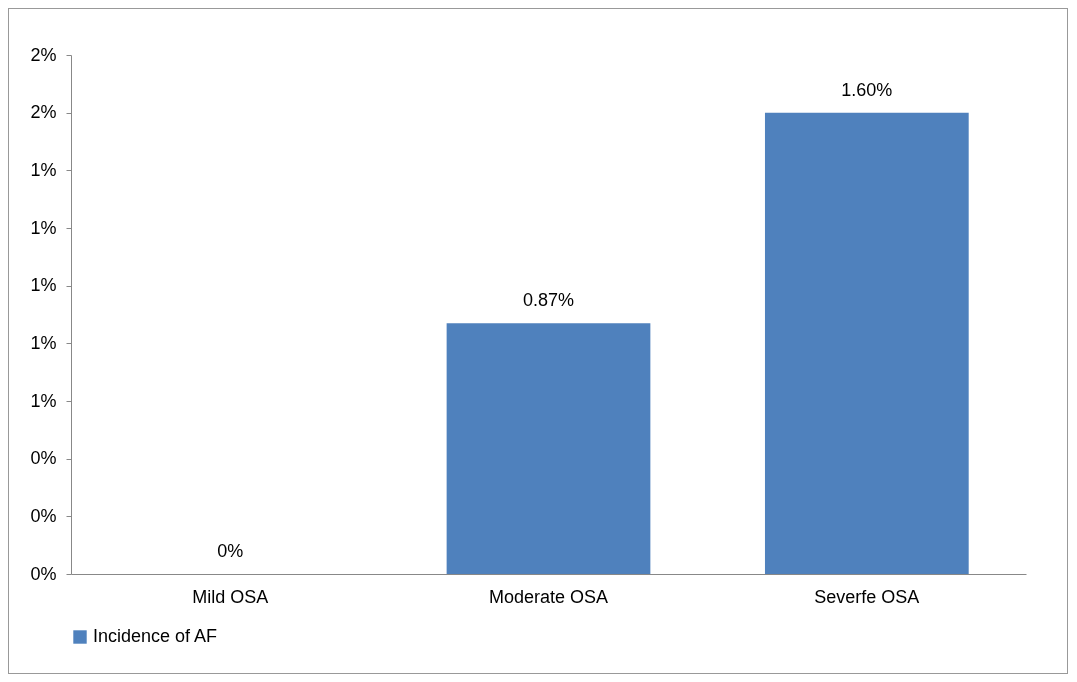 The width and height of the screenshot is (1077, 682). What do you see at coordinates (867, 596) in the screenshot?
I see `x-tick-label: Severfe OSA` at bounding box center [867, 596].